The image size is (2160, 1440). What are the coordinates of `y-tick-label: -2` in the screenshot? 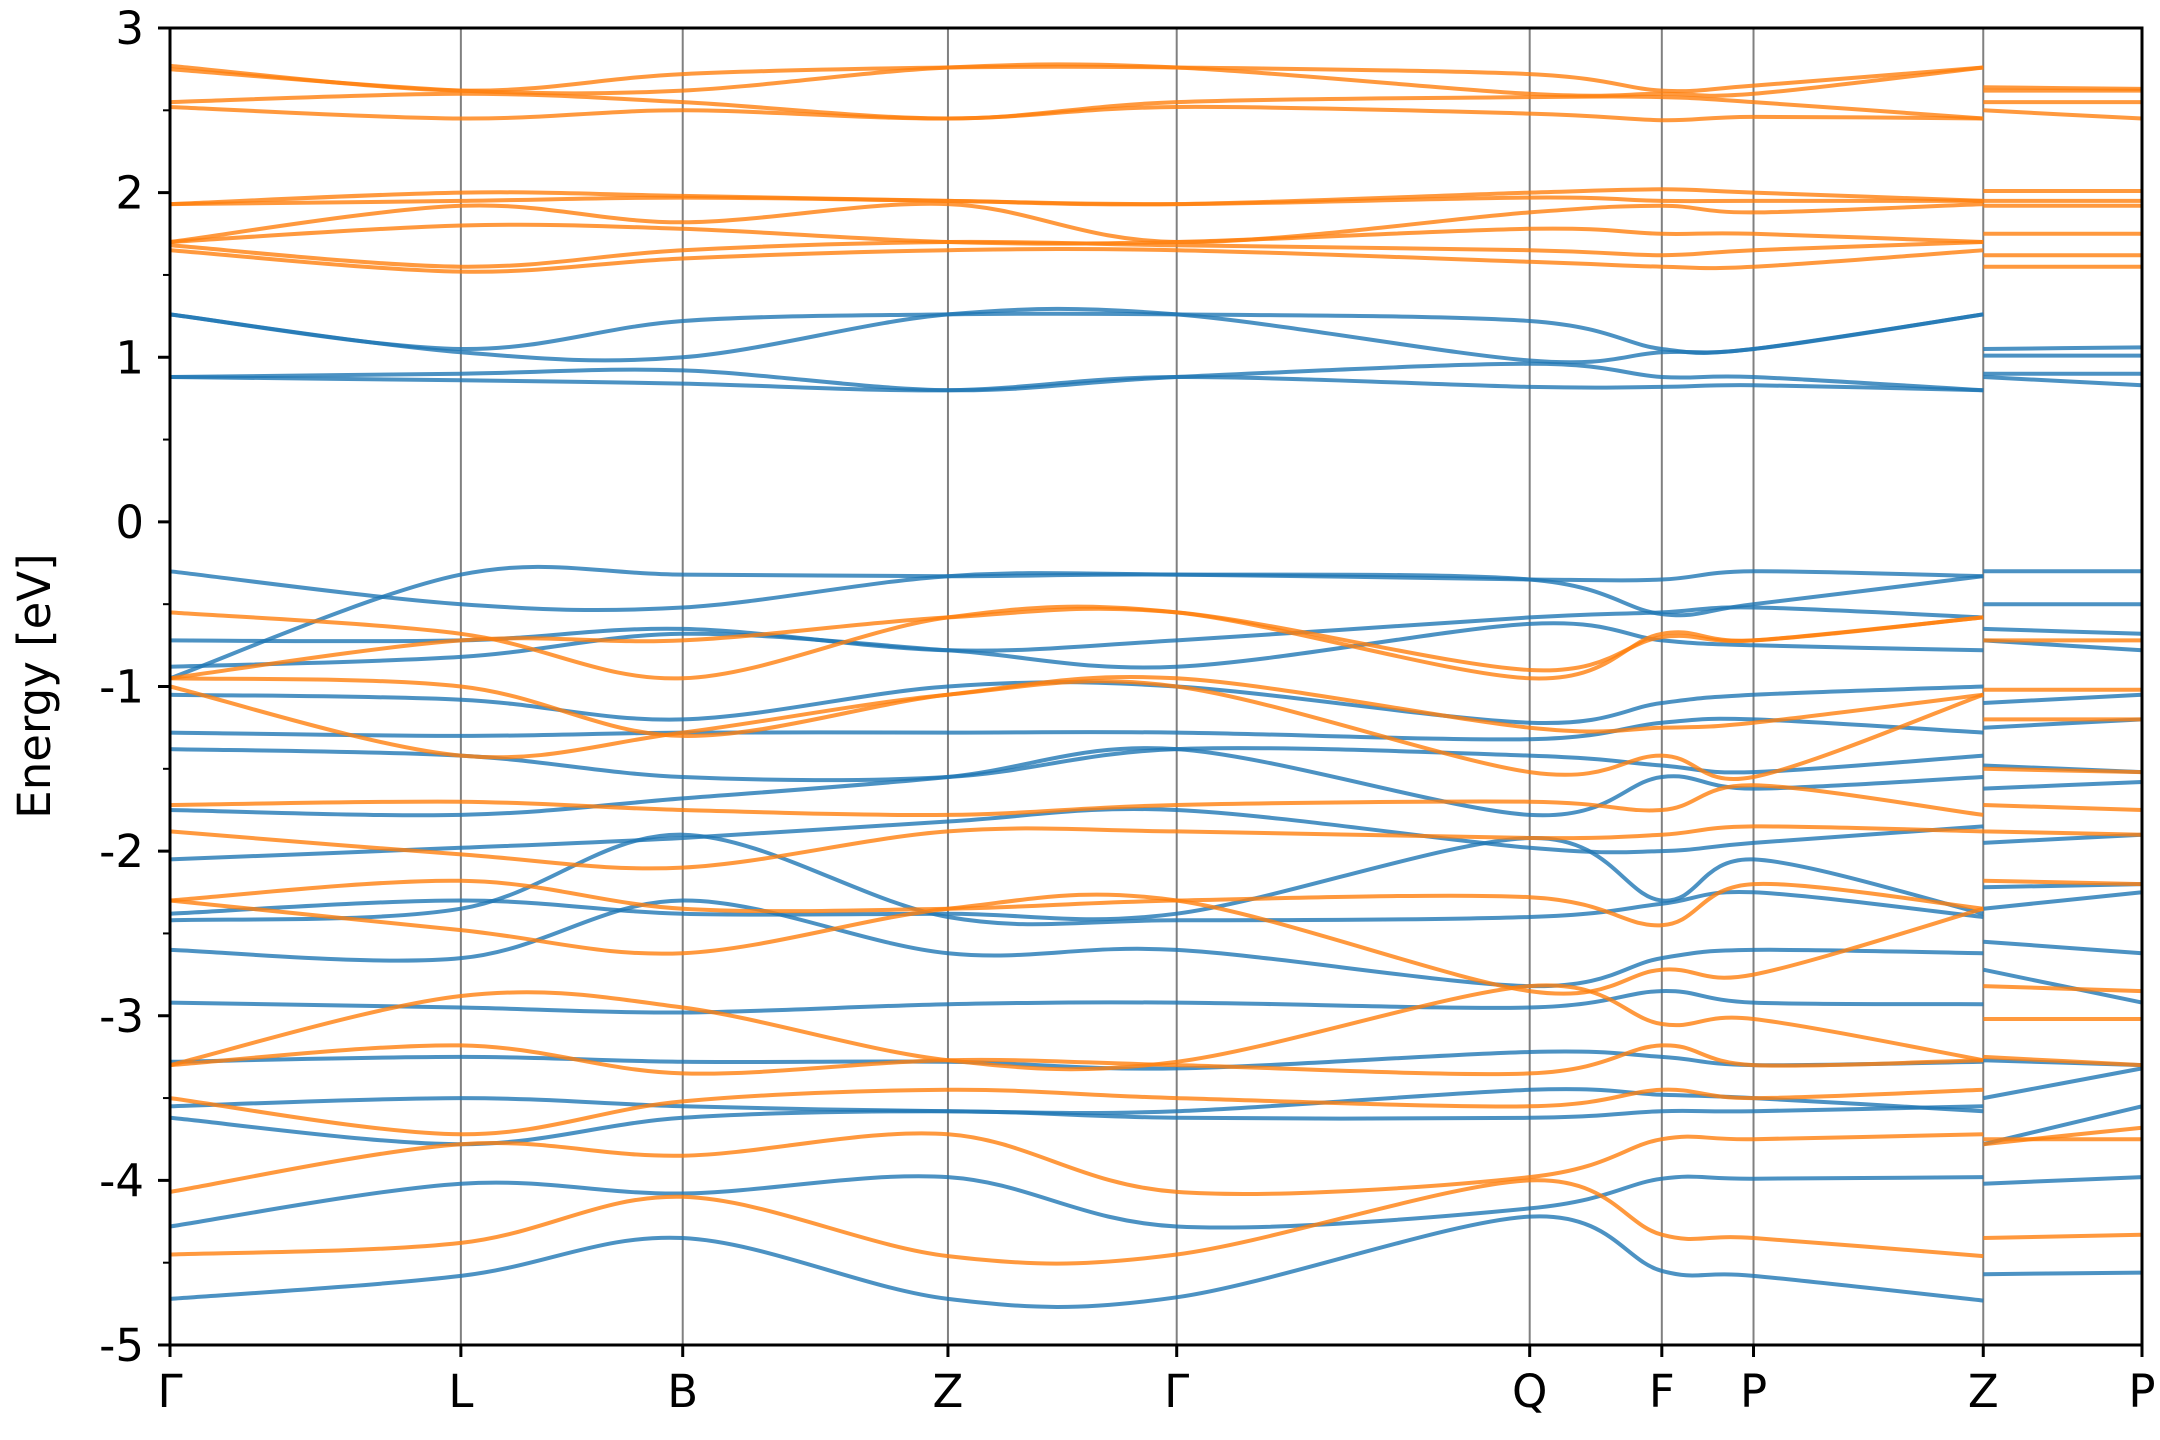 It's located at (121, 851).